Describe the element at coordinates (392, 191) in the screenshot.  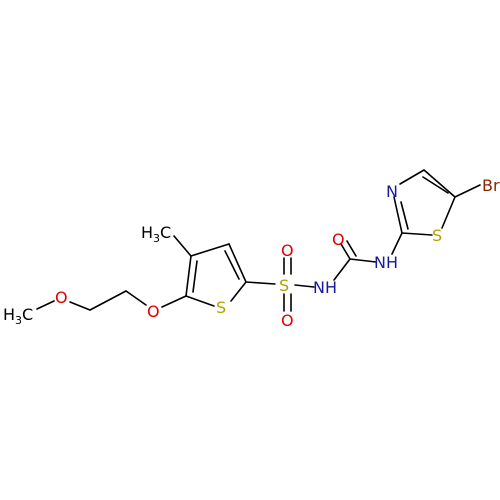
I see `atom-n-thiazole: N` at that location.